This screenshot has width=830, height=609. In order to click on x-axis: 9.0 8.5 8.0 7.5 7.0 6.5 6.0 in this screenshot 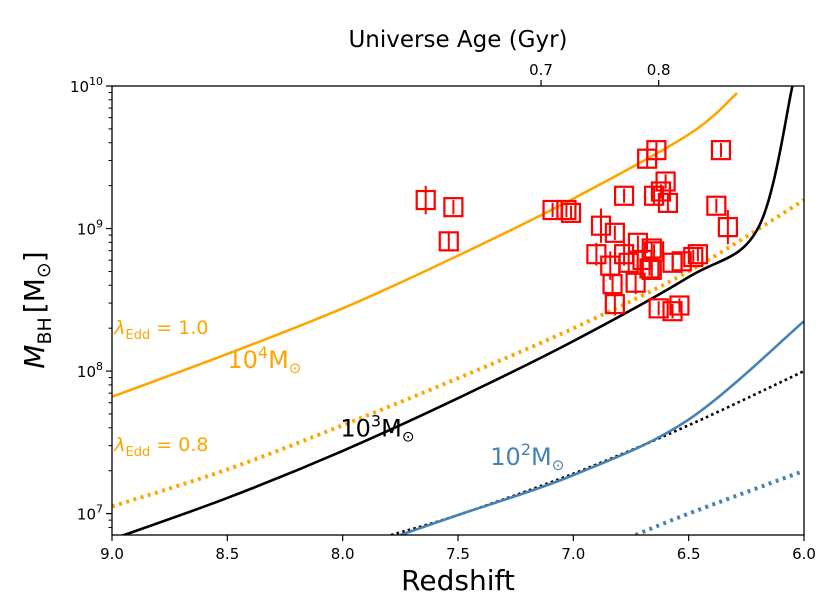, I will do `click(458, 549)`.